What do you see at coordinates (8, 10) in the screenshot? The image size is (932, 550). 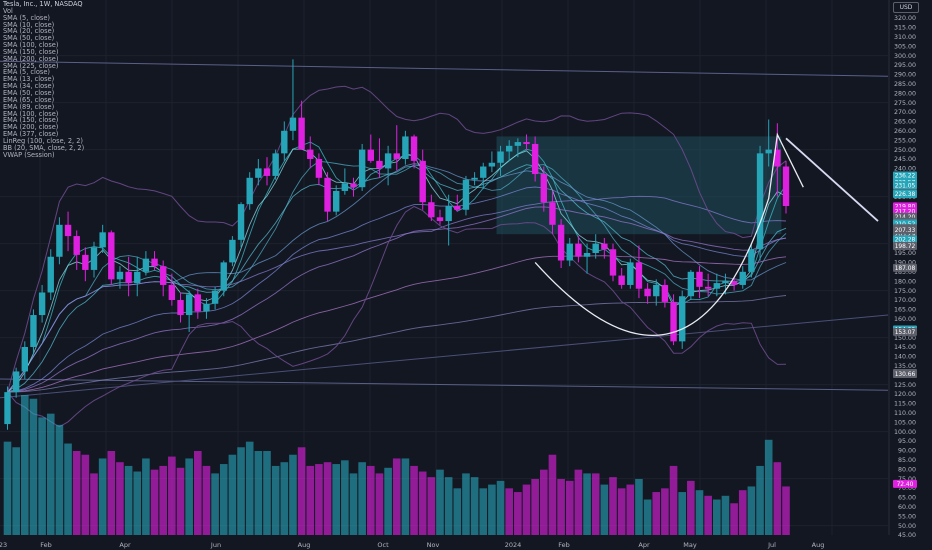 I see `volume-label: Vol` at bounding box center [8, 10].